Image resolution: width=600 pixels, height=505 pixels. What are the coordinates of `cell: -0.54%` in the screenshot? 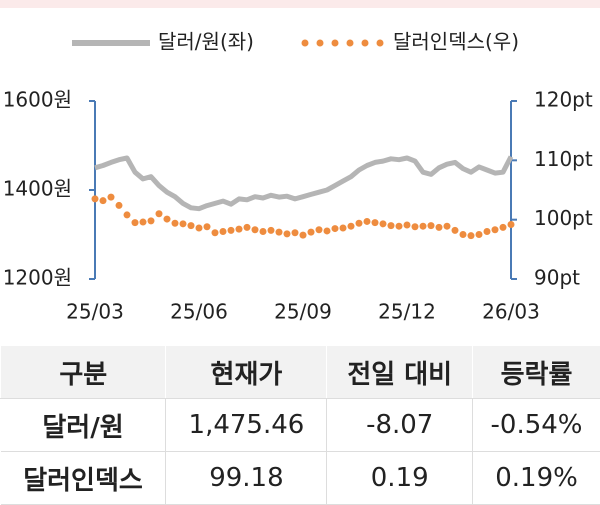 It's located at (536, 425).